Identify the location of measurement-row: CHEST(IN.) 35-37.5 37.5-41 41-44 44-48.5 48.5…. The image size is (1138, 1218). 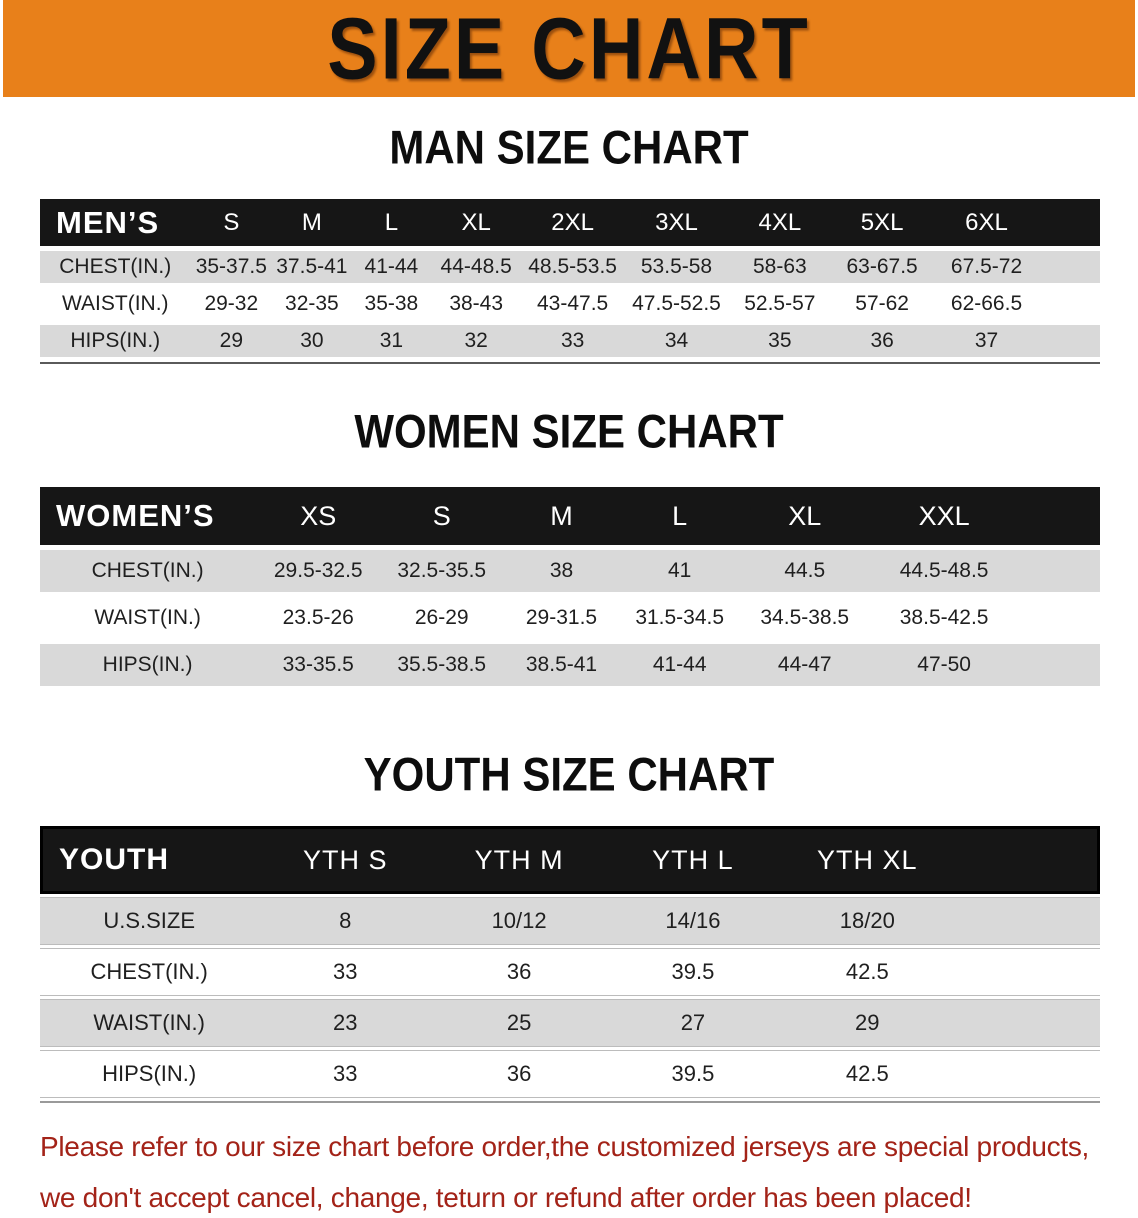
(570, 267).